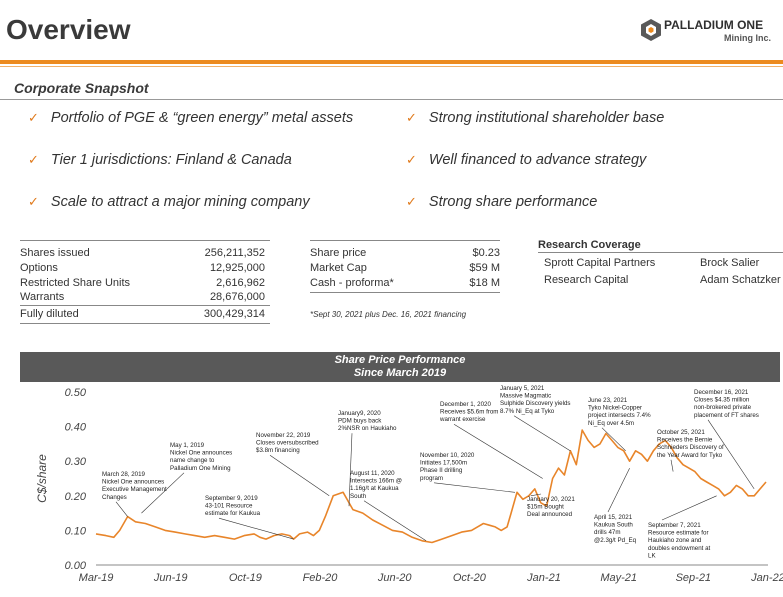 This screenshot has width=783, height=597. I want to click on share-label: Warrants, so click(42, 297).